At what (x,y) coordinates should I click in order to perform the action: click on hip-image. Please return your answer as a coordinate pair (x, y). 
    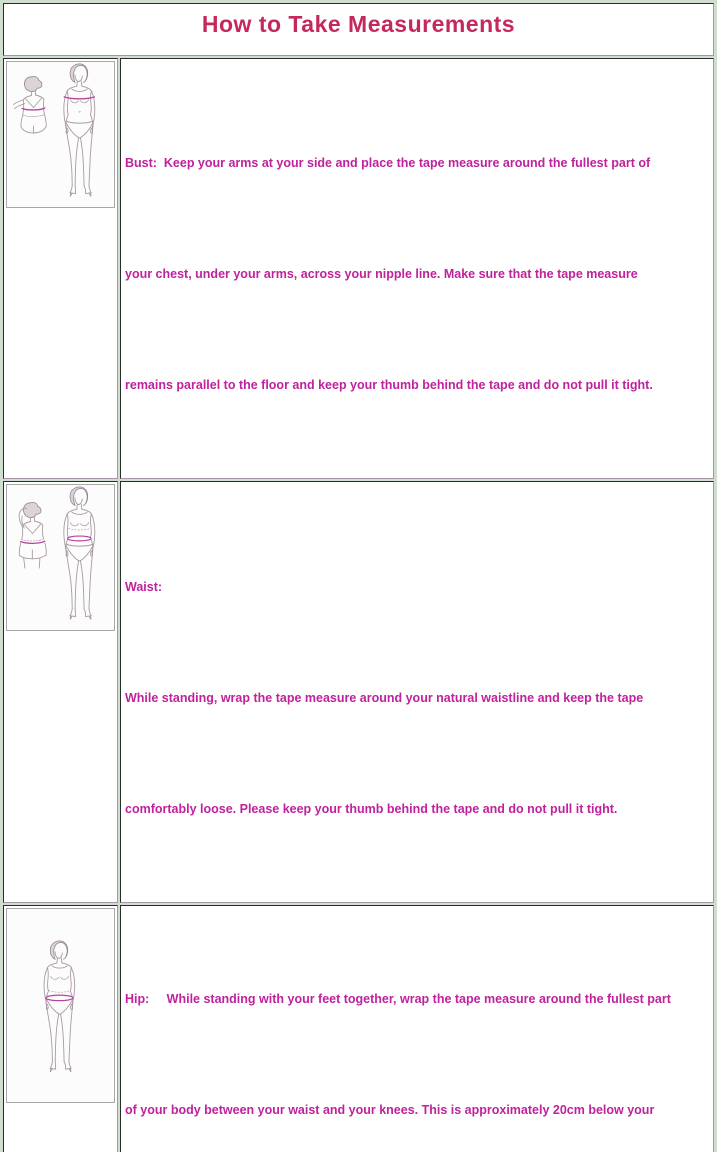
    Looking at the image, I should click on (60, 1005).